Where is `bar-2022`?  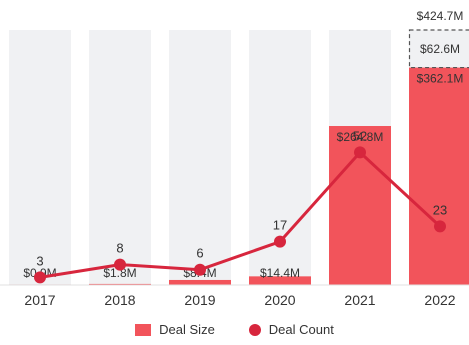 bar-2022 is located at coordinates (439, 176).